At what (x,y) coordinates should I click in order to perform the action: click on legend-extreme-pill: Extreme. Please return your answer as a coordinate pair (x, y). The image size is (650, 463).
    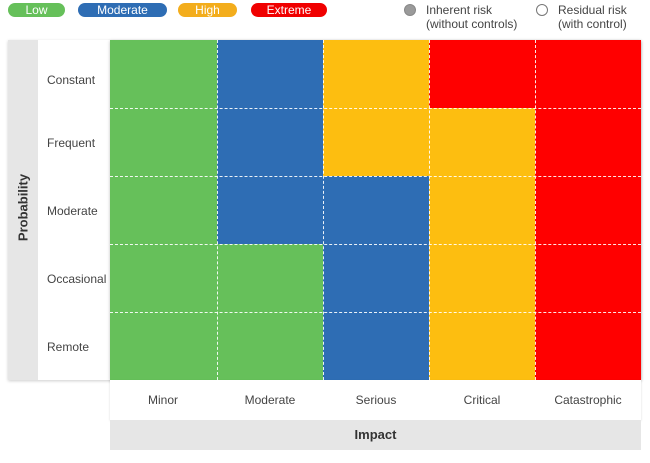
    Looking at the image, I should click on (289, 10).